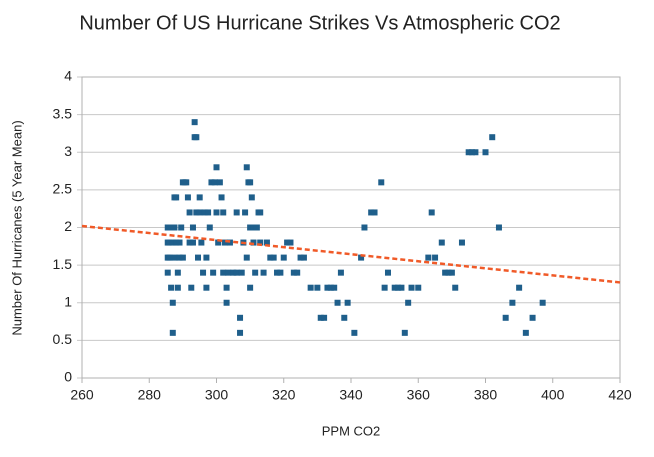  What do you see at coordinates (351, 254) in the screenshot?
I see `trendline` at bounding box center [351, 254].